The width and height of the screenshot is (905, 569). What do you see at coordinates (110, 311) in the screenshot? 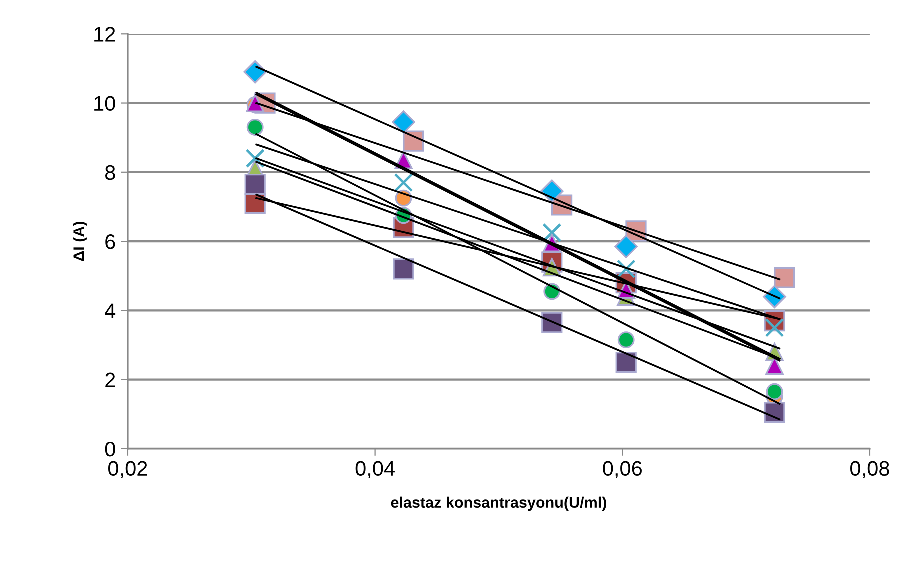
I see `y-tick-label: 4` at bounding box center [110, 311].